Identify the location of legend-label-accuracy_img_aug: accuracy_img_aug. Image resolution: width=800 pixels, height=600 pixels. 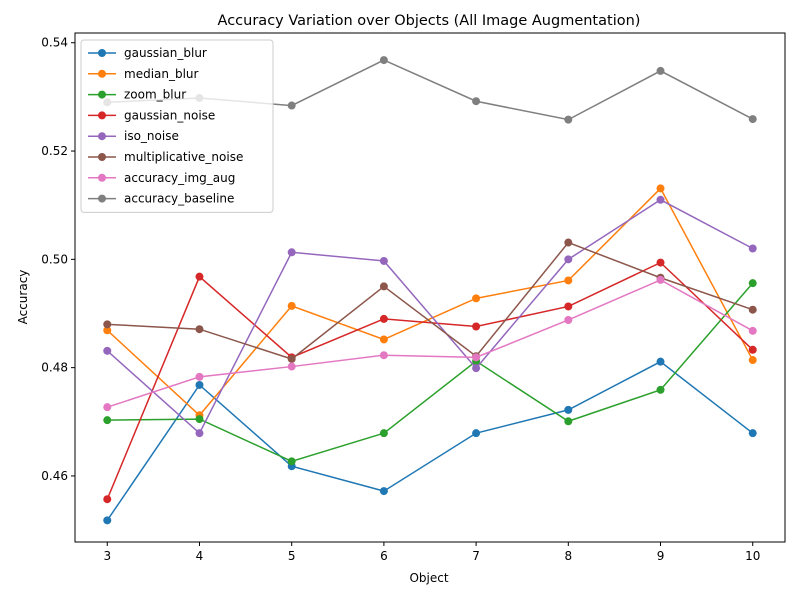
(179, 178).